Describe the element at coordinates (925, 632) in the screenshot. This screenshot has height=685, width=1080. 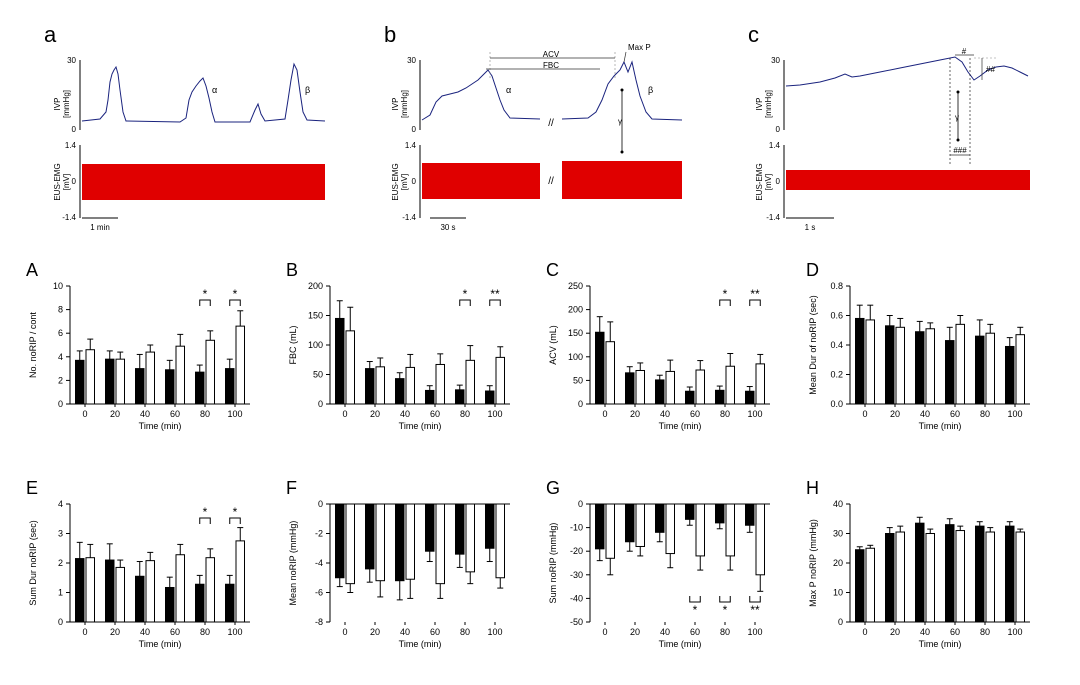
I see `panel-h-xtick-label: 40` at that location.